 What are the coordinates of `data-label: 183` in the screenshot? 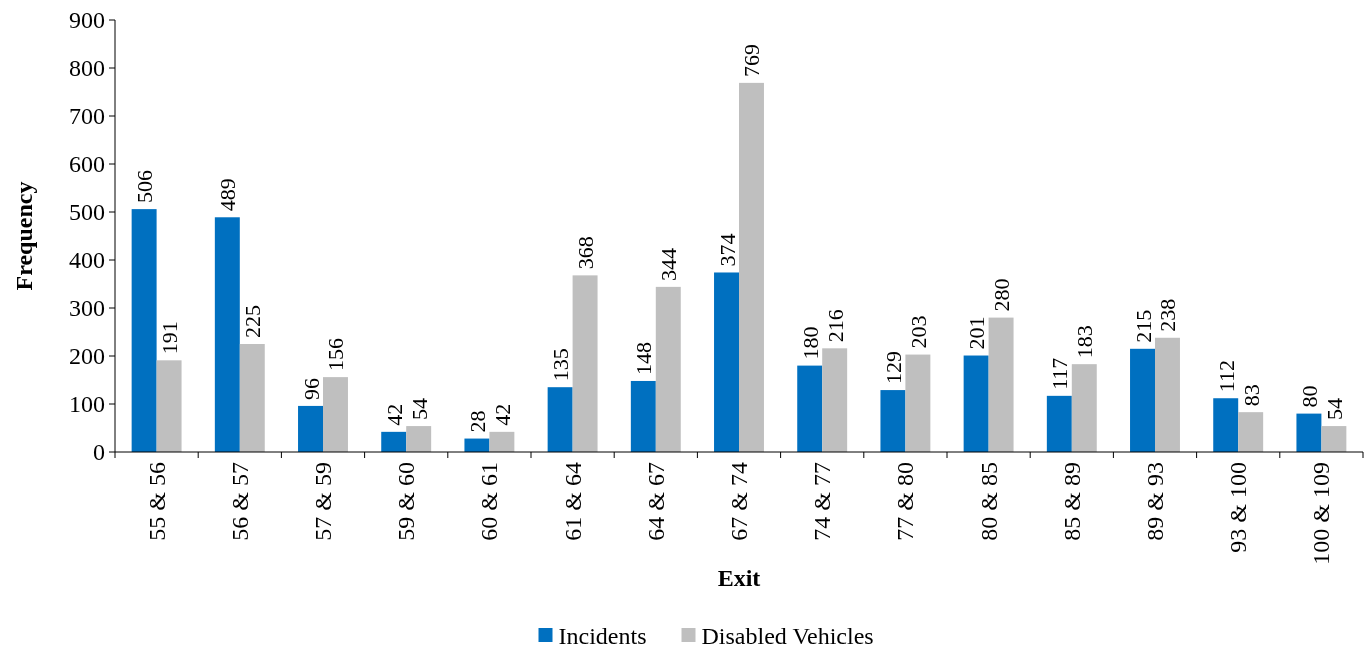 It's located at (1085, 342).